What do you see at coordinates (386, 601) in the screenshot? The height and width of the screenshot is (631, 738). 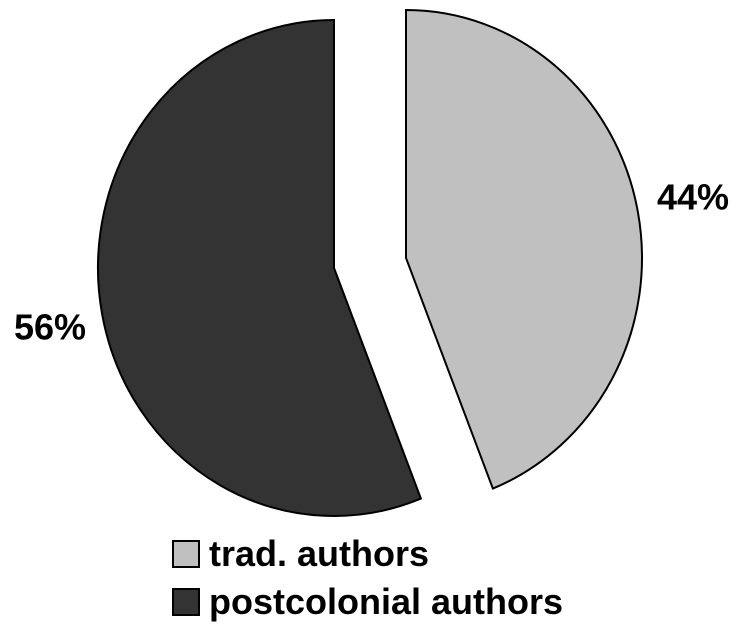 I see `legend-label-postcolonial-authors: postcolonial authors` at bounding box center [386, 601].